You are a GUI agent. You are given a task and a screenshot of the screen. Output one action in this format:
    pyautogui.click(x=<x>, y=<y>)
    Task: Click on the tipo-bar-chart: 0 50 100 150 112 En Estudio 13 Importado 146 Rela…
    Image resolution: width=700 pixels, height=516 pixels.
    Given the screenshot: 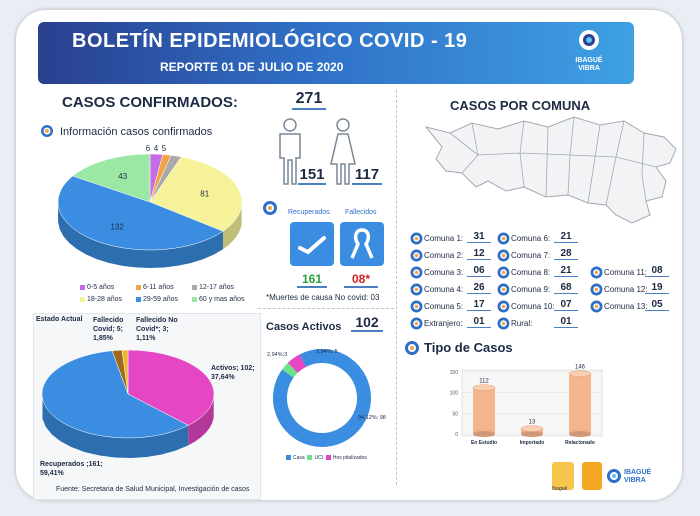 What is the action you would take?
    pyautogui.click(x=526, y=405)
    